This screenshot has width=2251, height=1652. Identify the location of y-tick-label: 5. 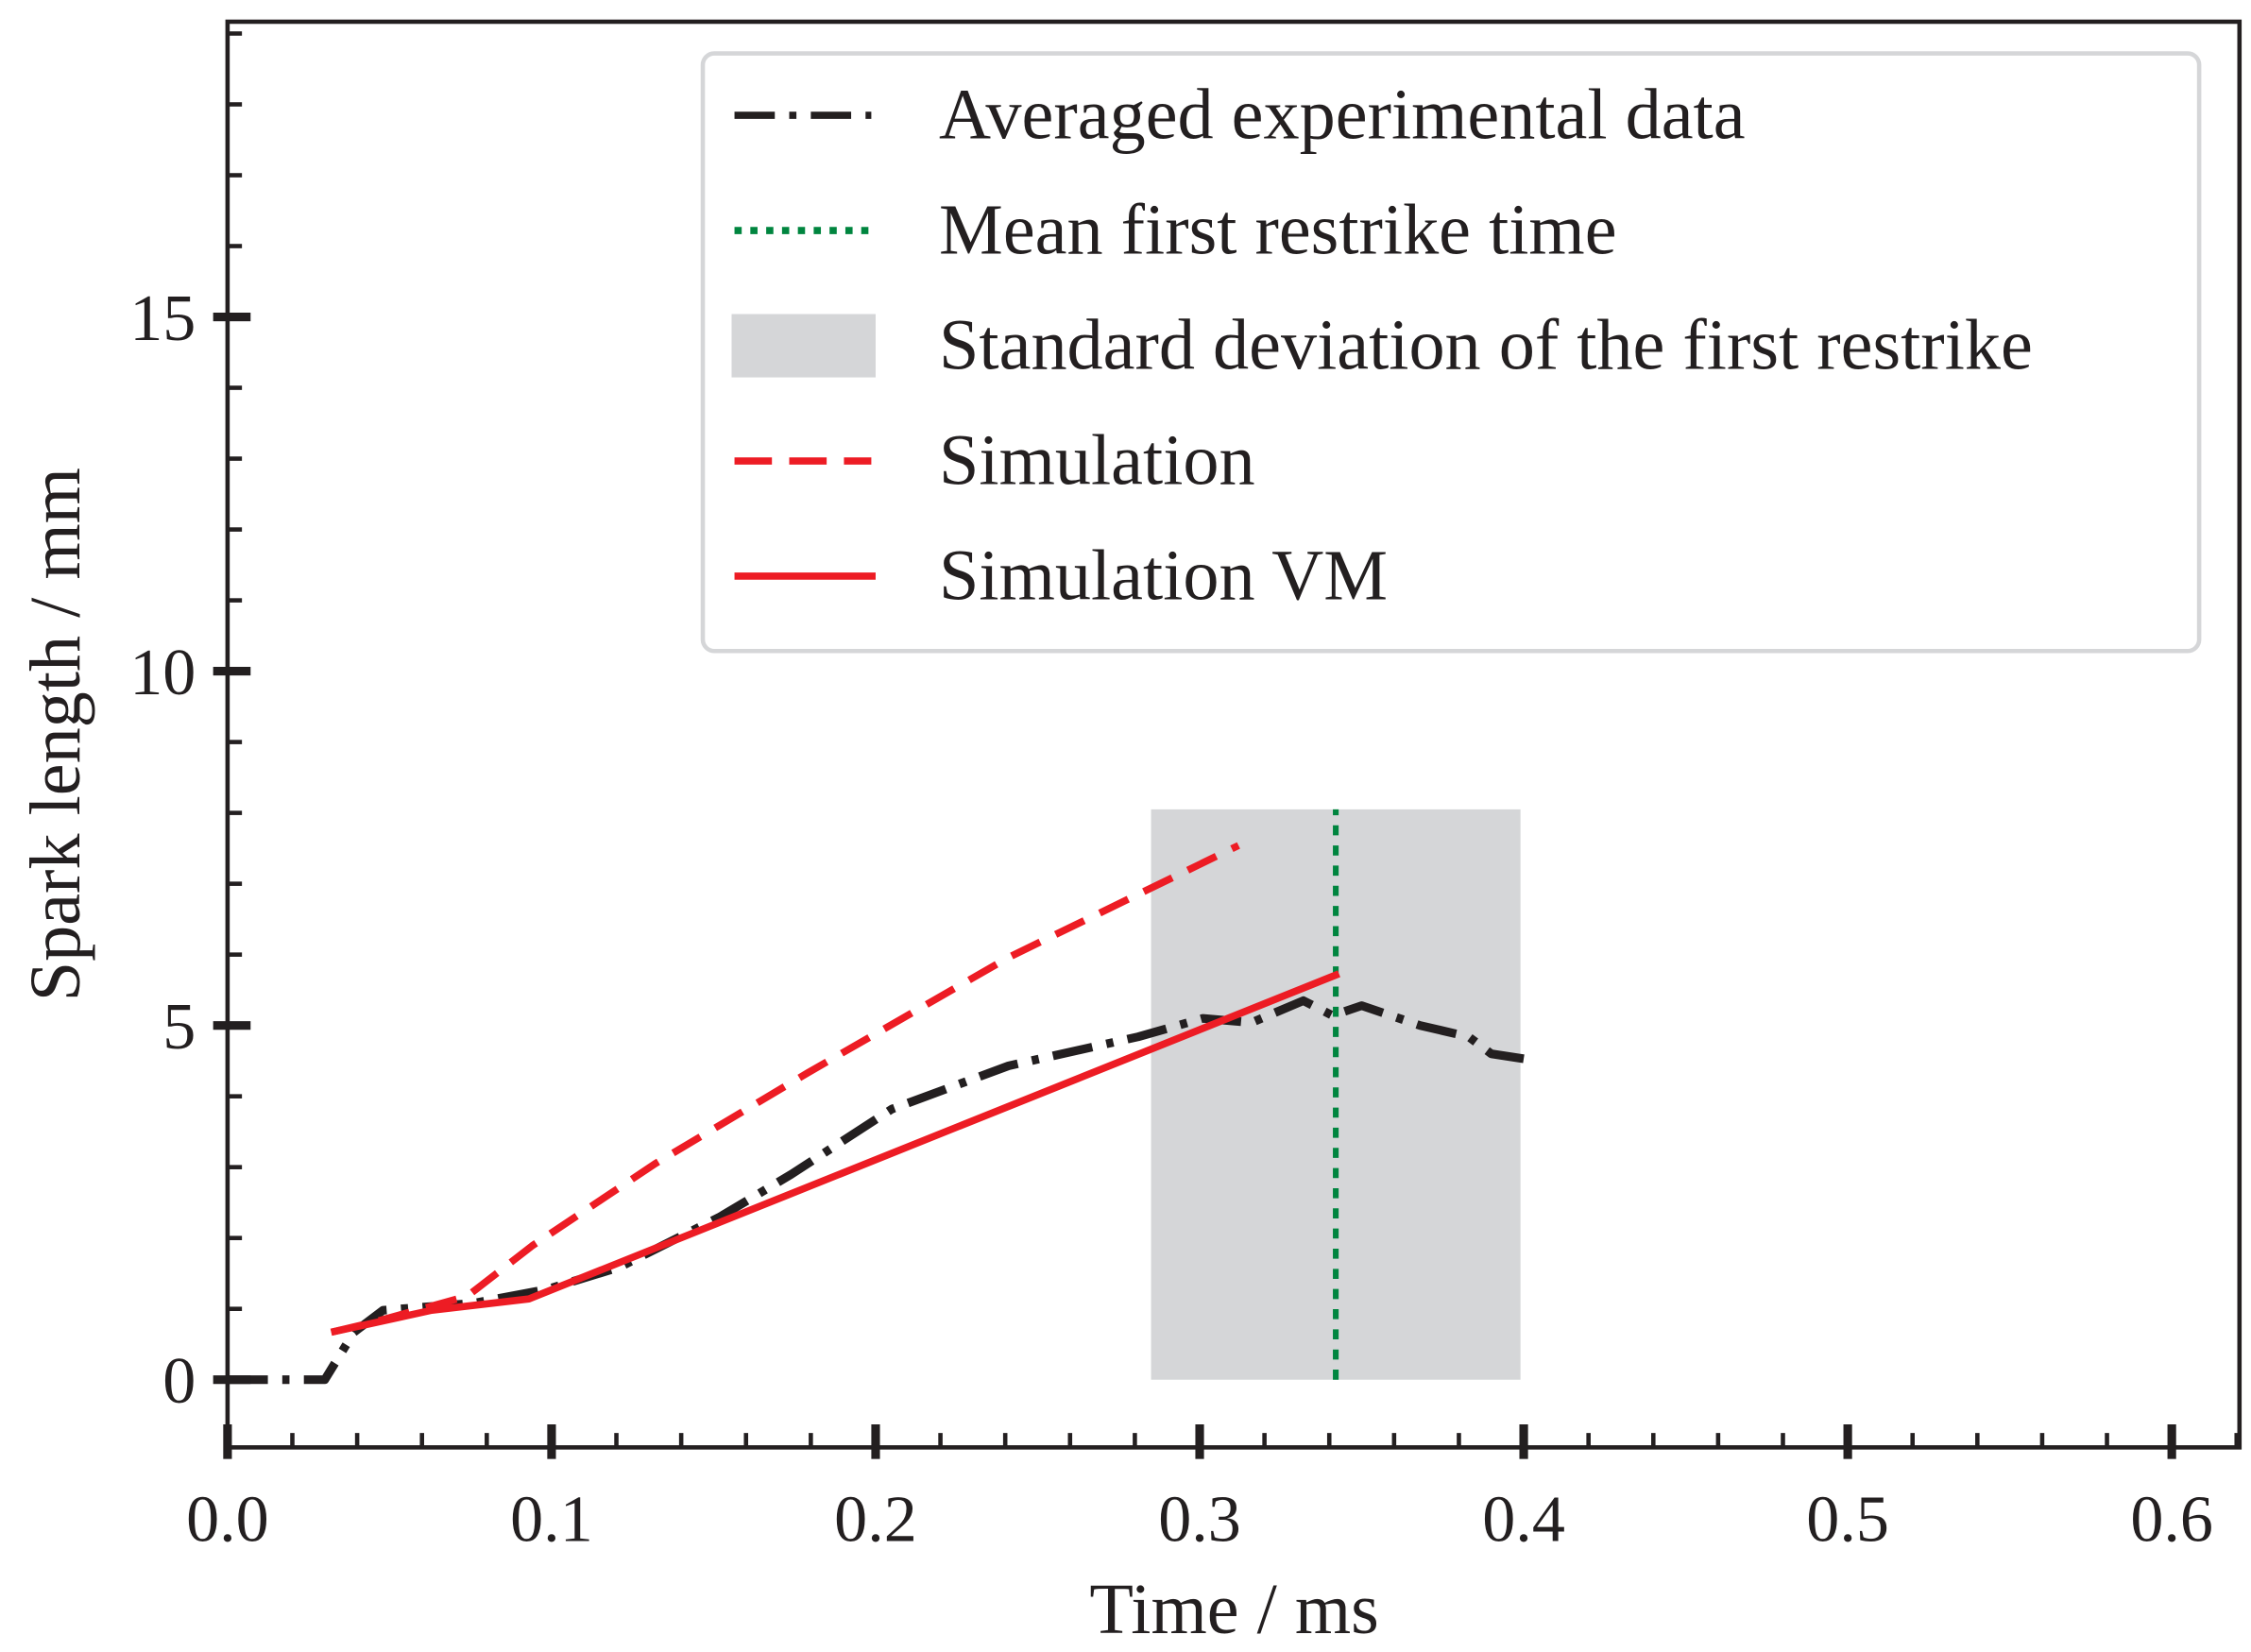
(179, 1027).